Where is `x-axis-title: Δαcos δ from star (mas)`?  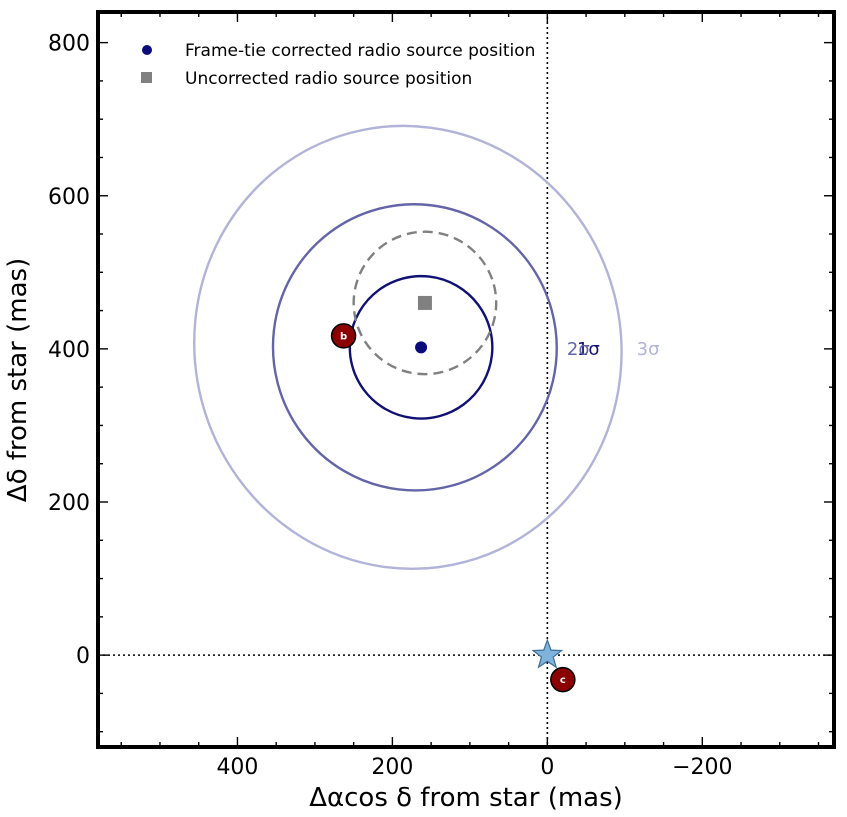
x-axis-title: Δαcos δ from star (mas) is located at coordinates (466, 798).